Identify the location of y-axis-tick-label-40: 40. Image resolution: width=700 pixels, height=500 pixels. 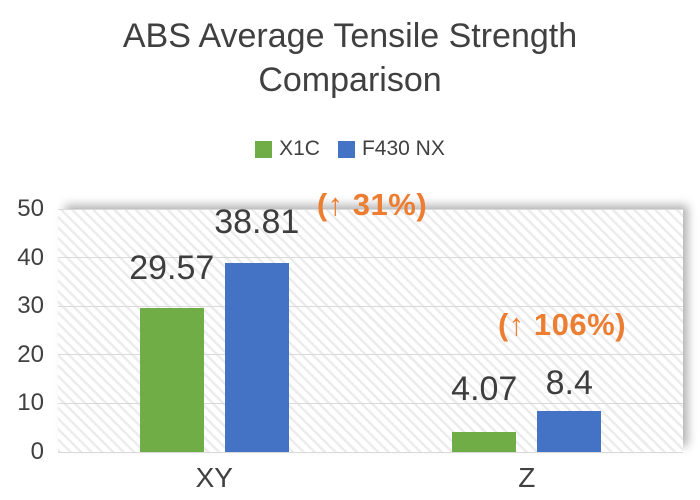
(30, 257).